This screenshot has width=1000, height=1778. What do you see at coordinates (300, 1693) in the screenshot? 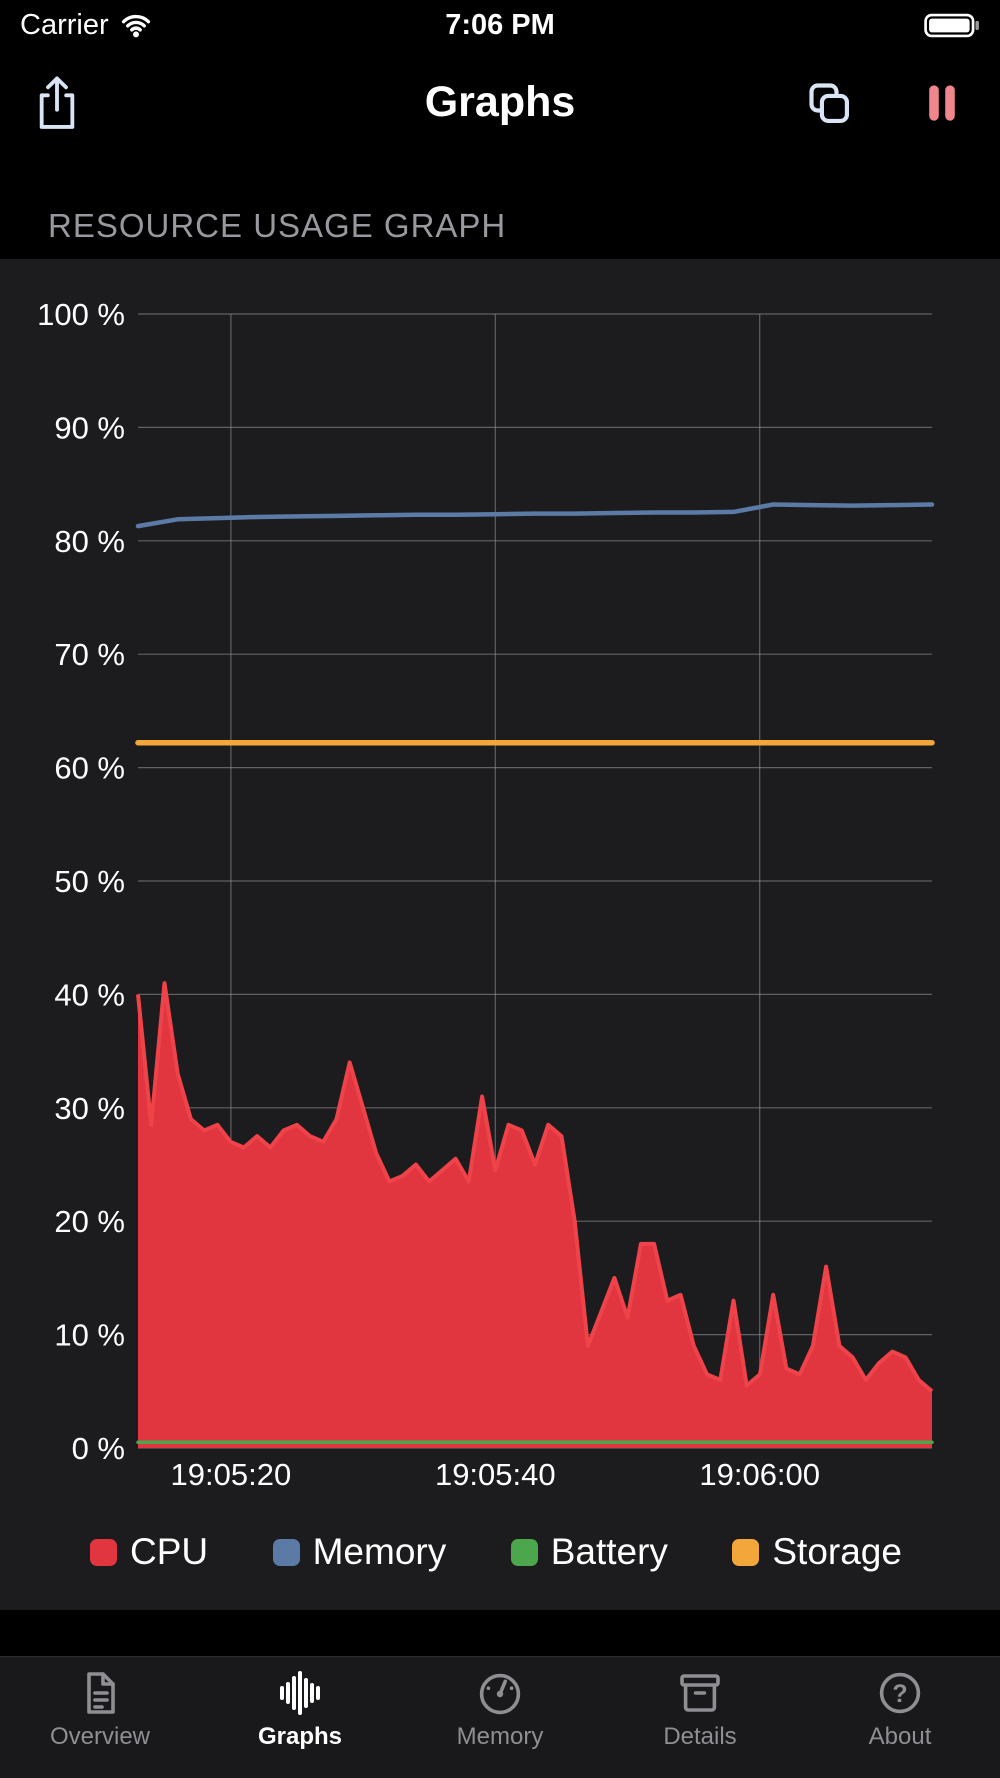
I see `waveform-icon` at bounding box center [300, 1693].